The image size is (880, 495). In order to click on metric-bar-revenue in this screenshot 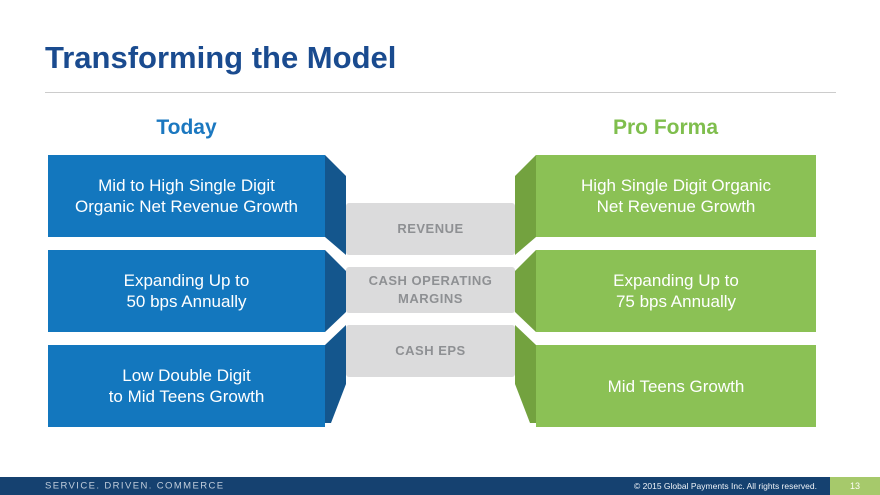, I will do `click(430, 229)`.